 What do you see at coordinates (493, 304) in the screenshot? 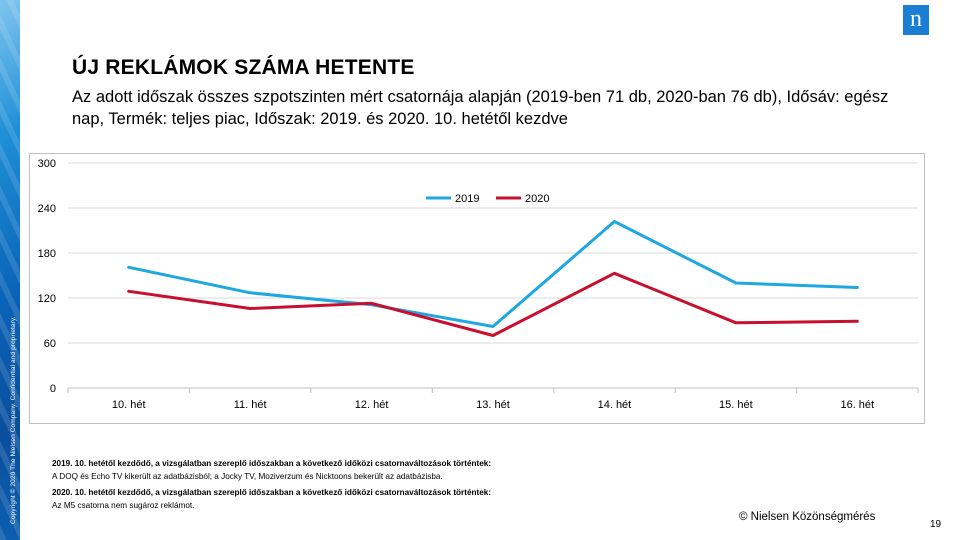
I see `series-line-2020` at bounding box center [493, 304].